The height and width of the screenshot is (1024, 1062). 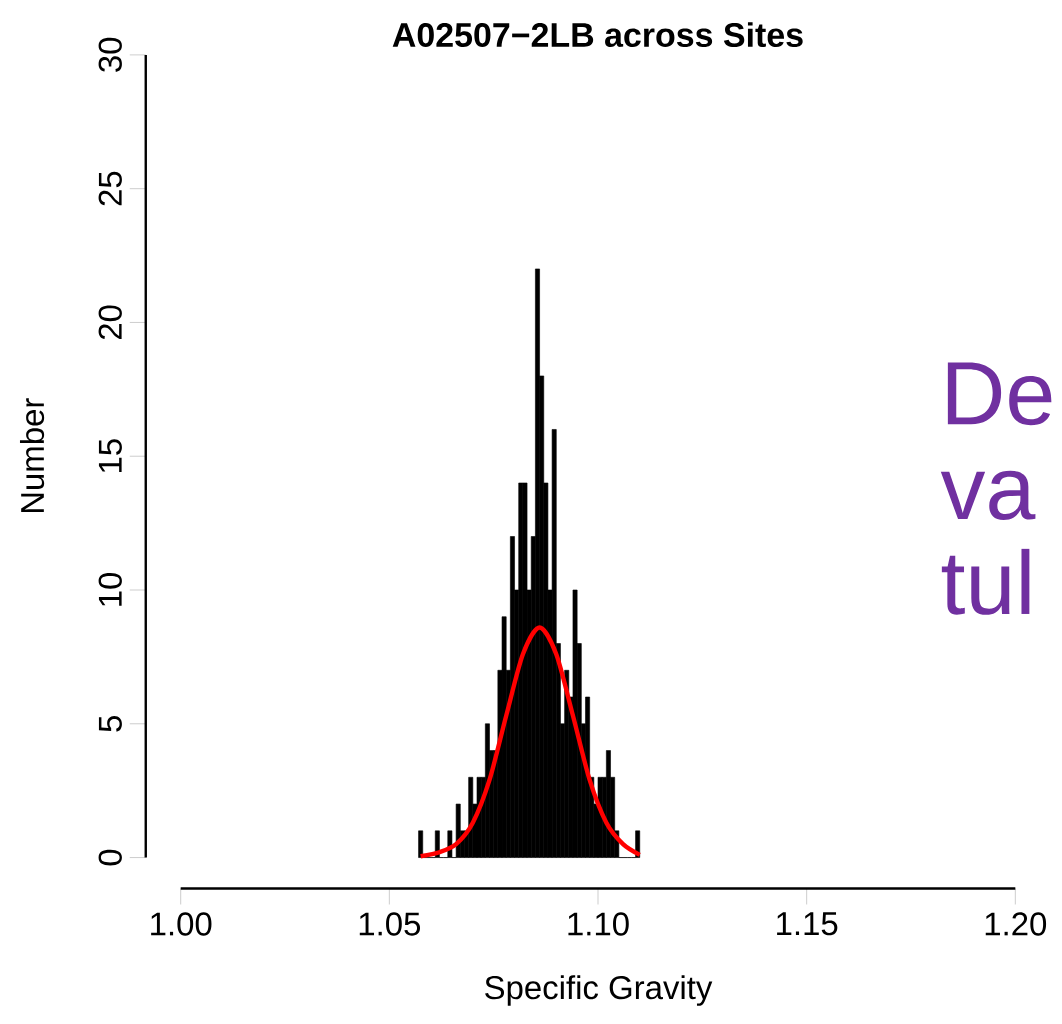 I want to click on x-tick-label: 1.10, so click(x=598, y=924).